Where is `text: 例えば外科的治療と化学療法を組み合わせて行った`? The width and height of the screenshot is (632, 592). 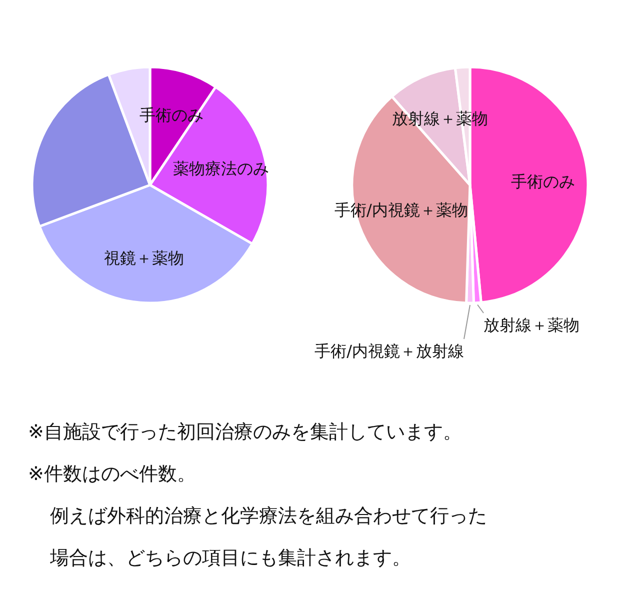 text: 例えば外科的治療と化学療法を組み合わせて行った is located at coordinates (268, 516).